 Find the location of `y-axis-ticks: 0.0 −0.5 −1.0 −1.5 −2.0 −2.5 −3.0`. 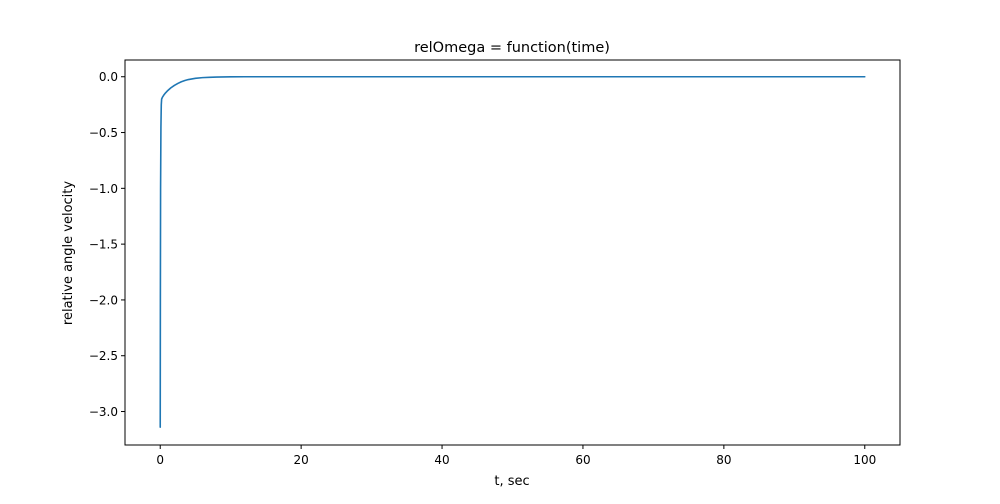

y-axis-ticks: 0.0 −0.5 −1.0 −1.5 −2.0 −2.5 −3.0 is located at coordinates (107, 244).